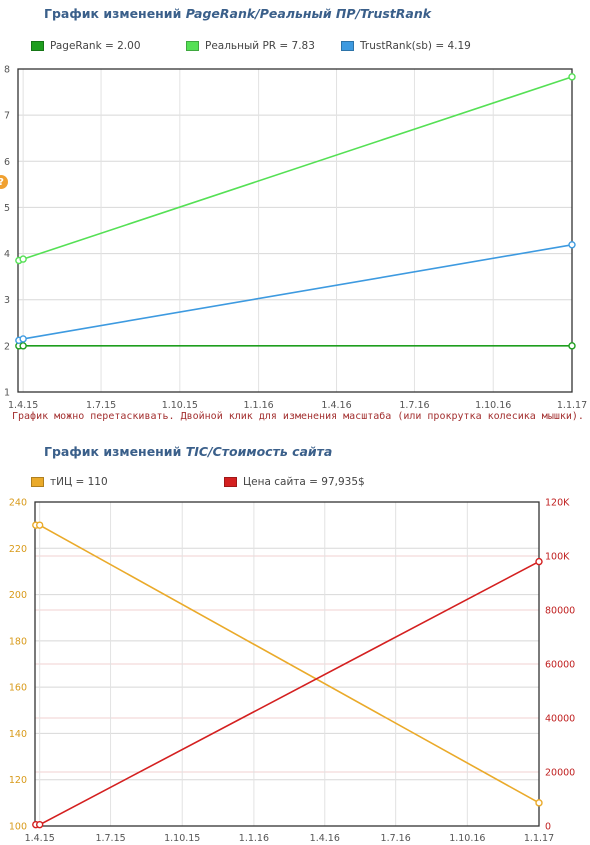 The height and width of the screenshot is (845, 590). What do you see at coordinates (18, 827) in the screenshot?
I see `chart2-ytick-left-label: 100` at bounding box center [18, 827].